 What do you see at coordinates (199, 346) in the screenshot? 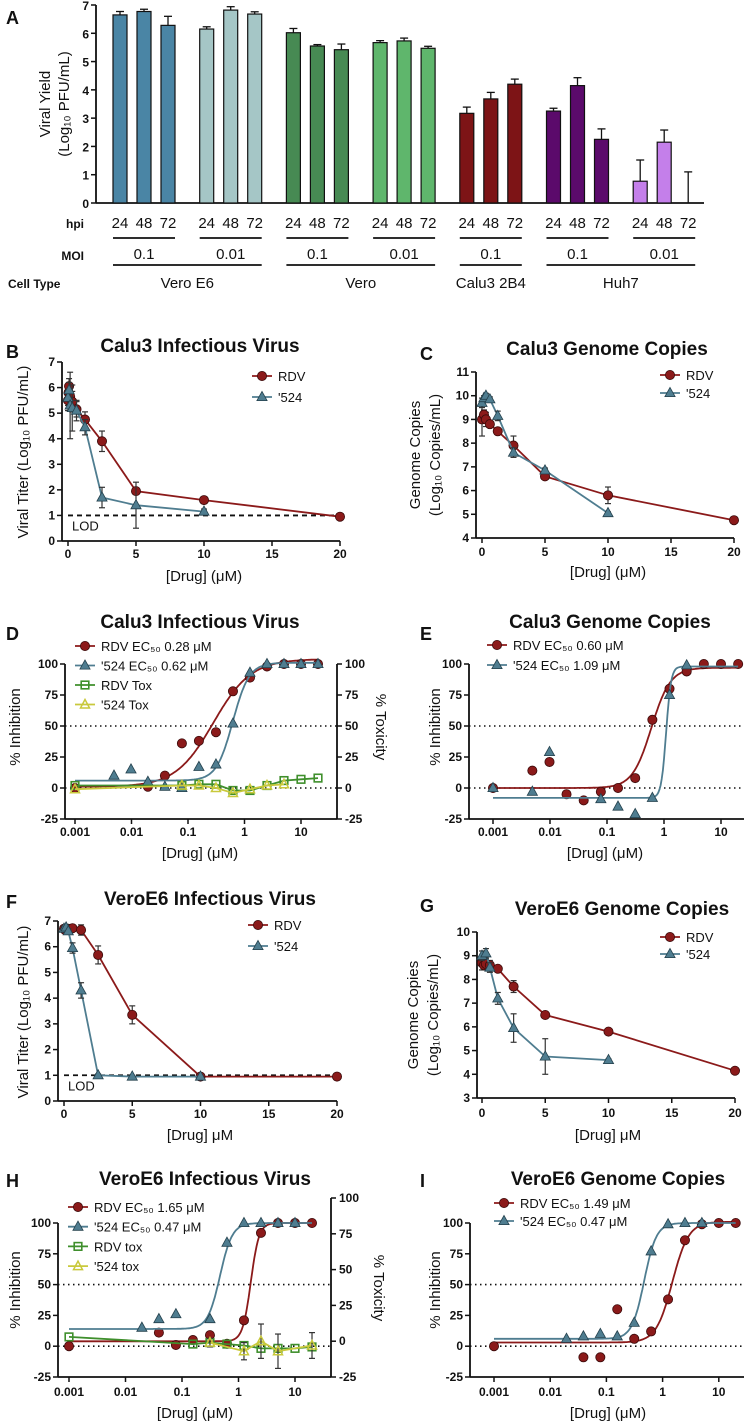
I see `chart-title: Calu3 Infectious Virus` at bounding box center [199, 346].